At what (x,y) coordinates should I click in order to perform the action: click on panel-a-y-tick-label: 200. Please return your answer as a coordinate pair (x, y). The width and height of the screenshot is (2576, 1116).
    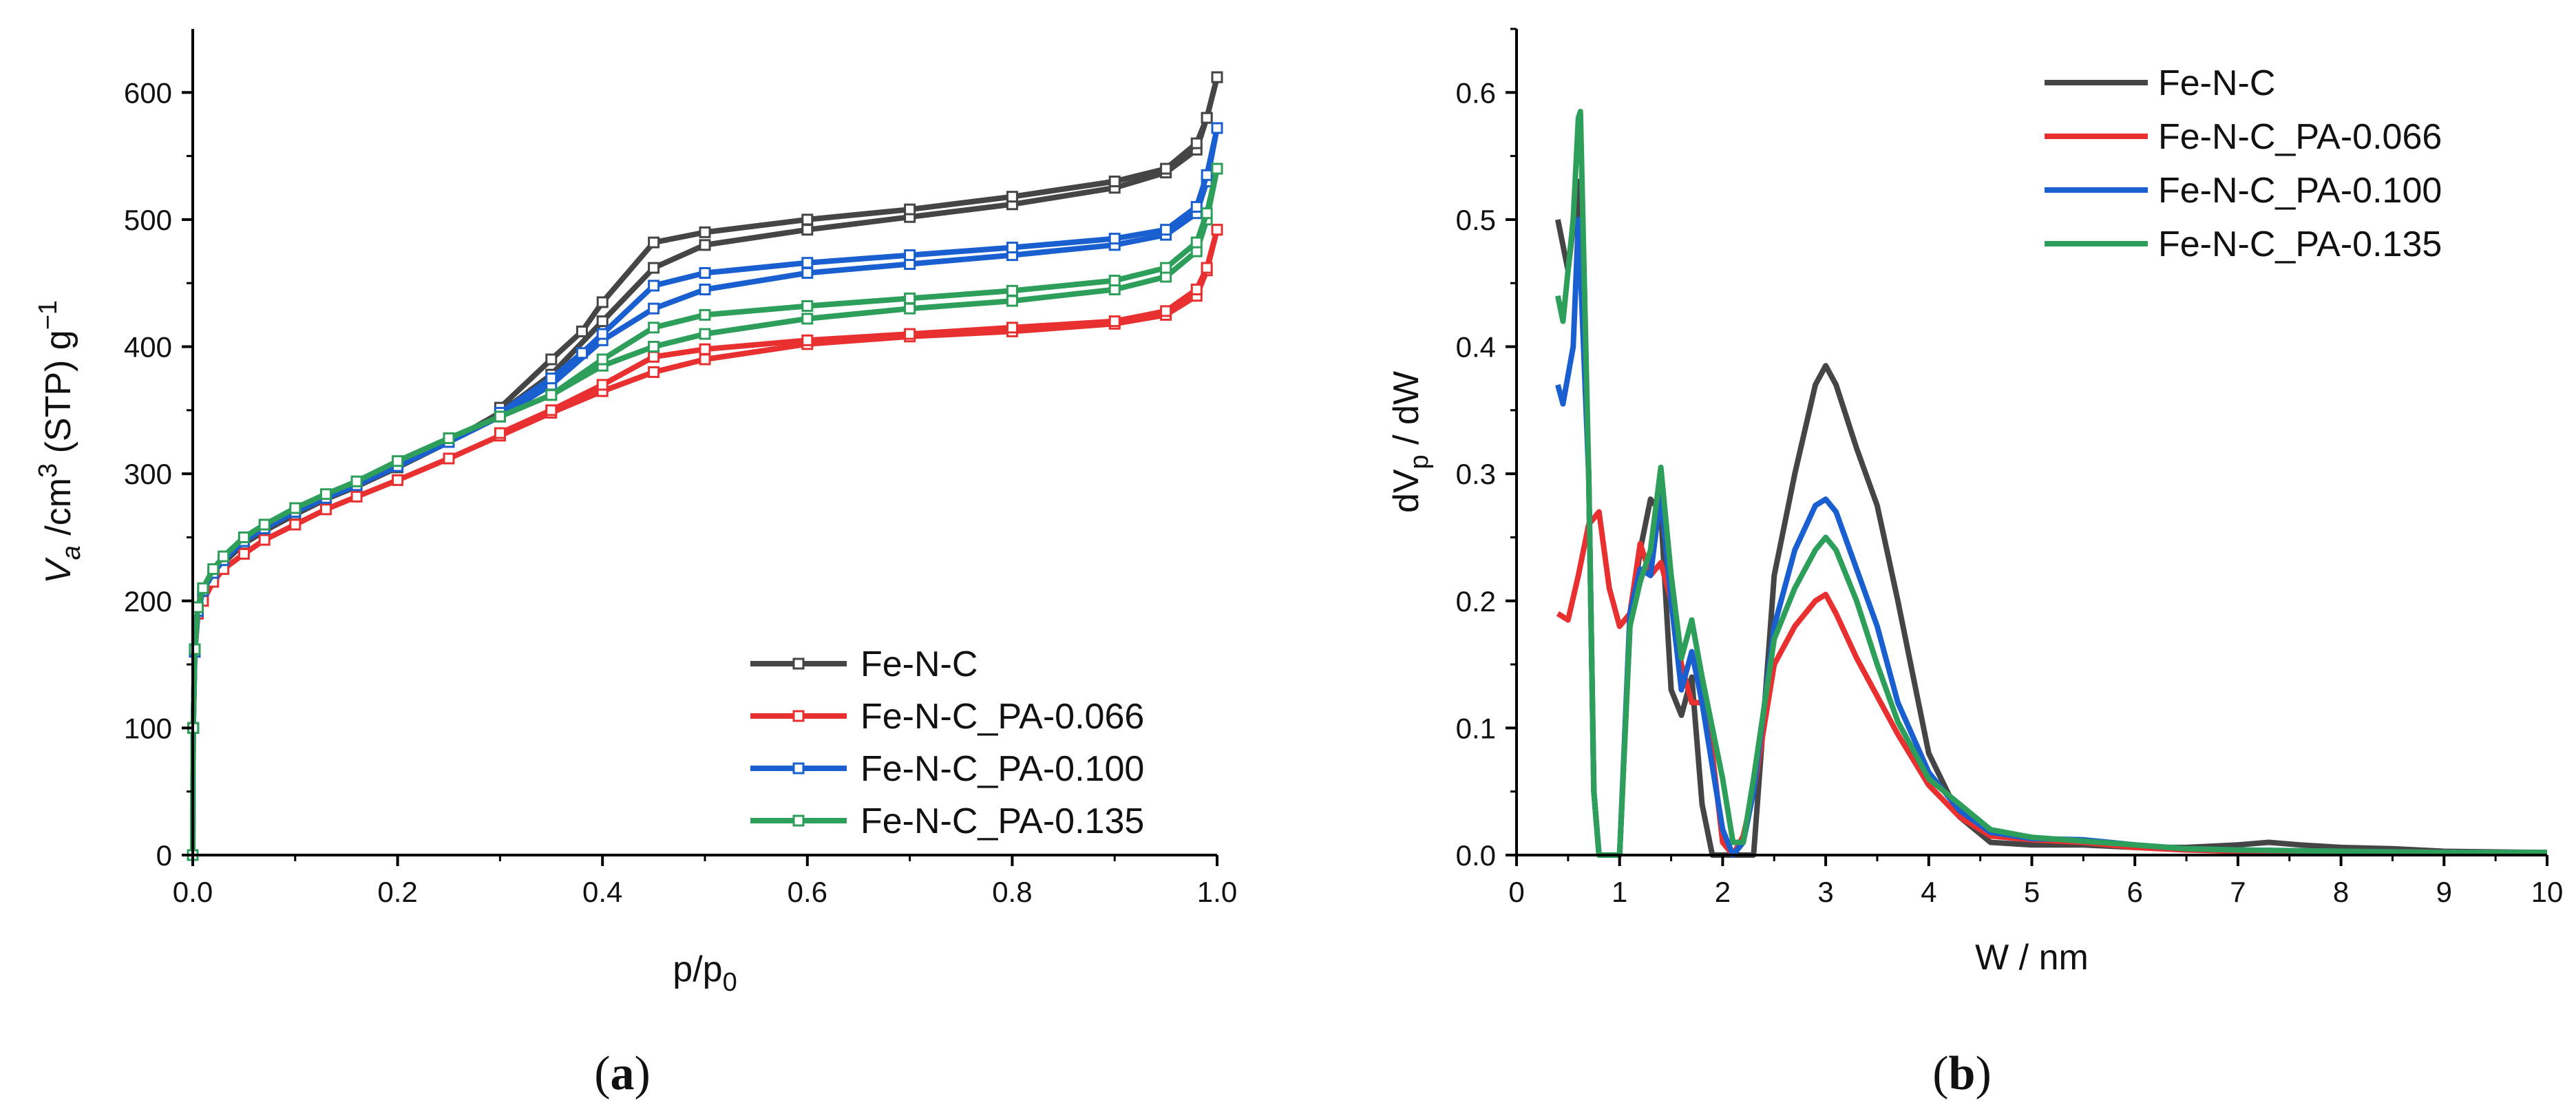
    Looking at the image, I should click on (148, 601).